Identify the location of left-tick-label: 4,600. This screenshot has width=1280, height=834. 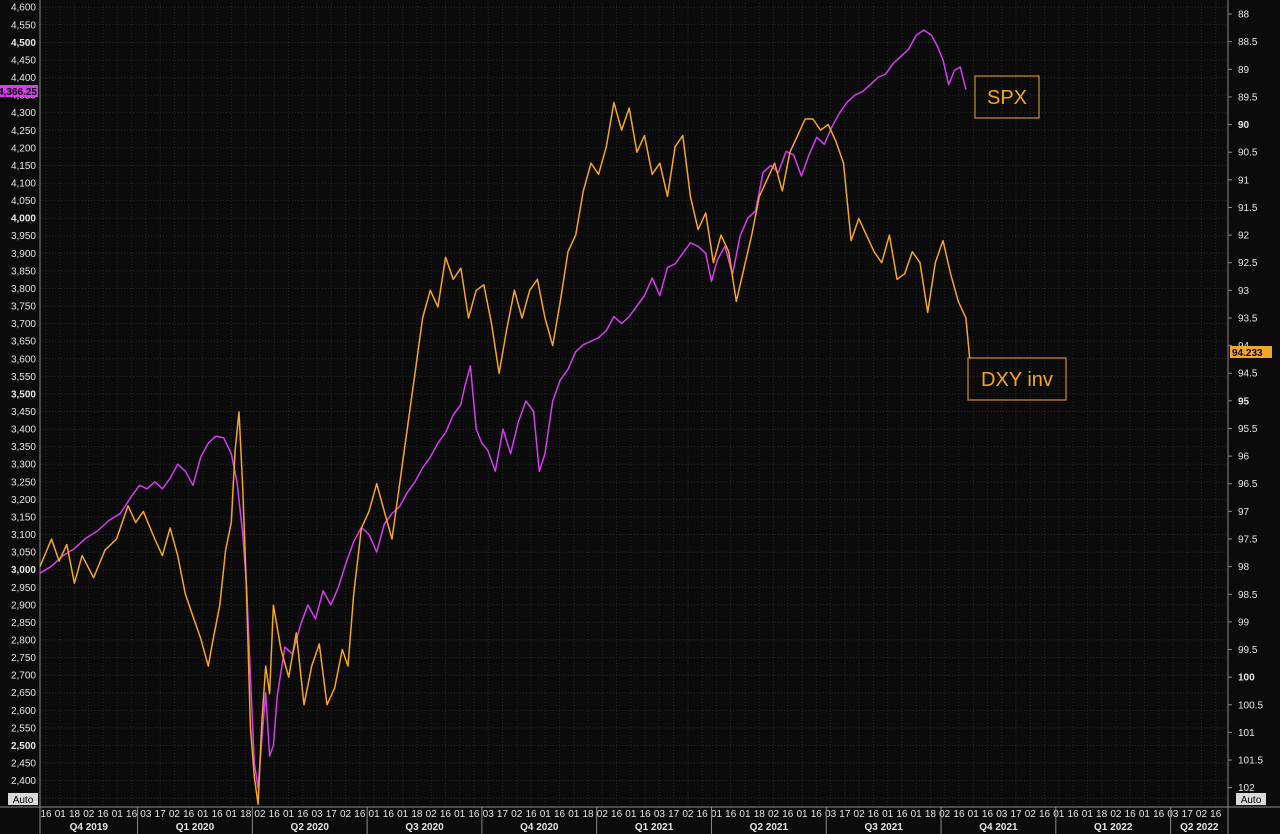
(23, 8).